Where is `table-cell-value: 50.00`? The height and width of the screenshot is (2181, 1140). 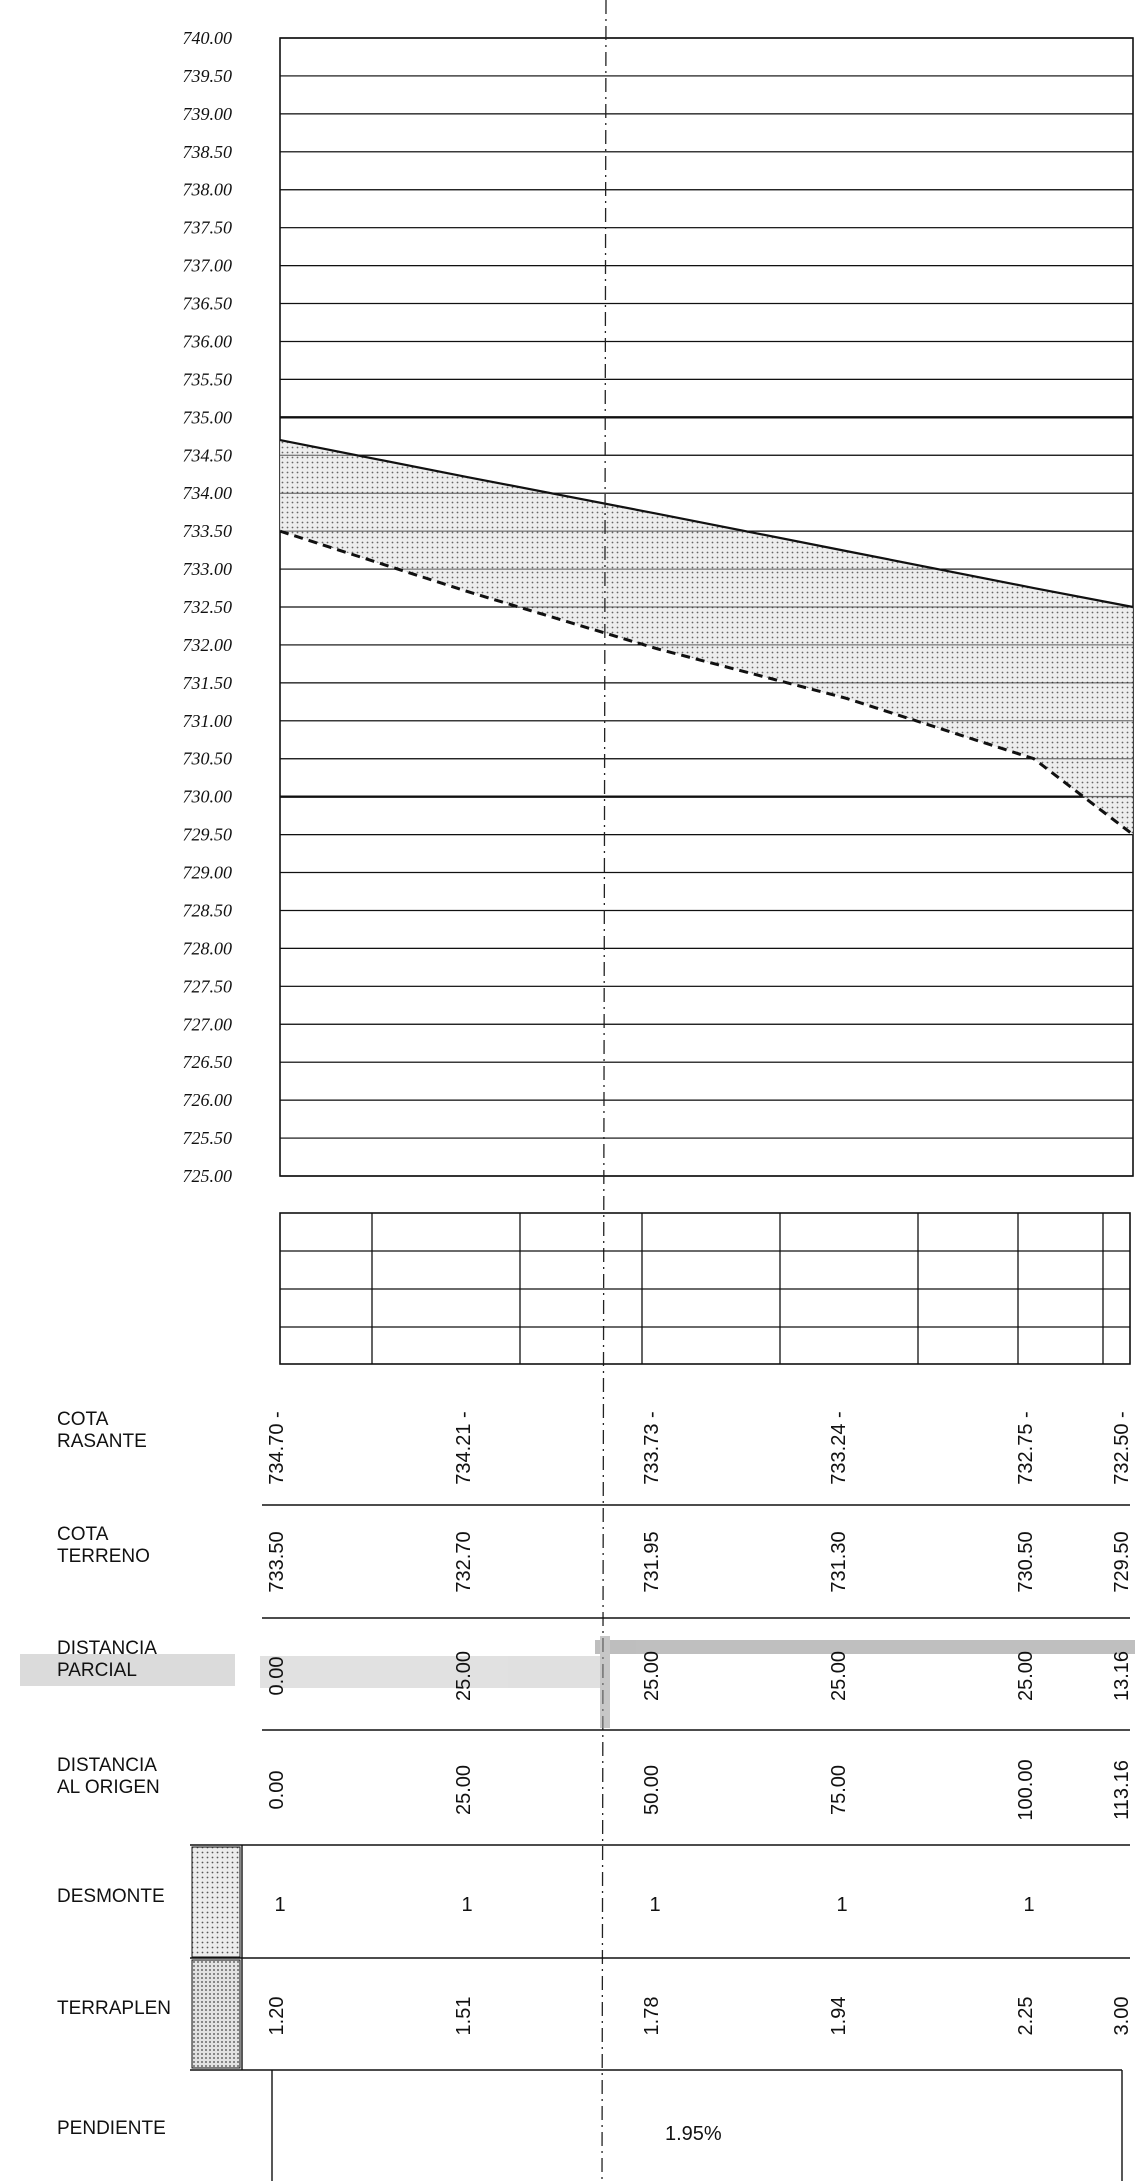
table-cell-value: 50.00 is located at coordinates (652, 1790).